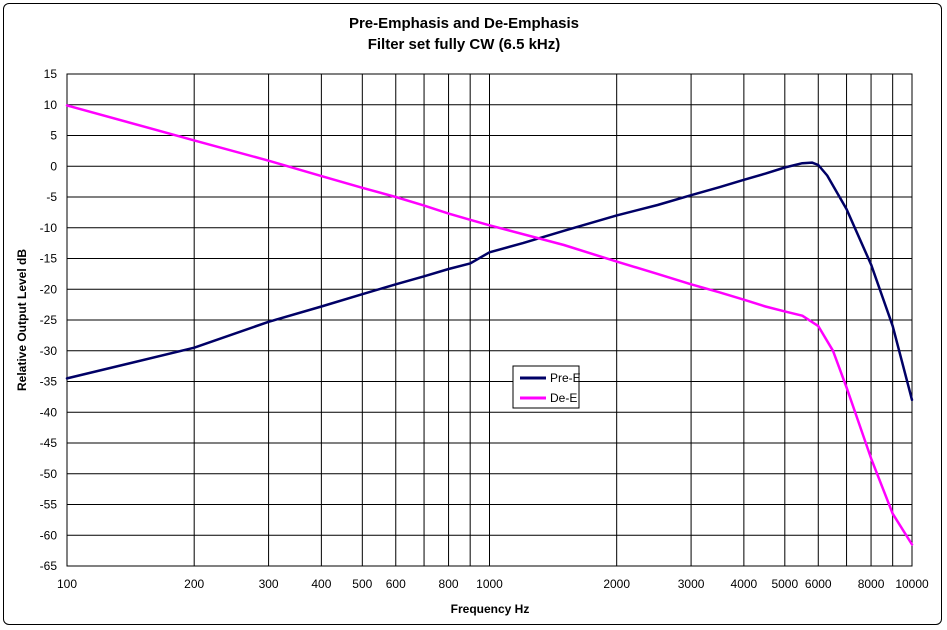 The height and width of the screenshot is (630, 947). Describe the element at coordinates (49, 351) in the screenshot. I see `y-tick-label: -30` at that location.